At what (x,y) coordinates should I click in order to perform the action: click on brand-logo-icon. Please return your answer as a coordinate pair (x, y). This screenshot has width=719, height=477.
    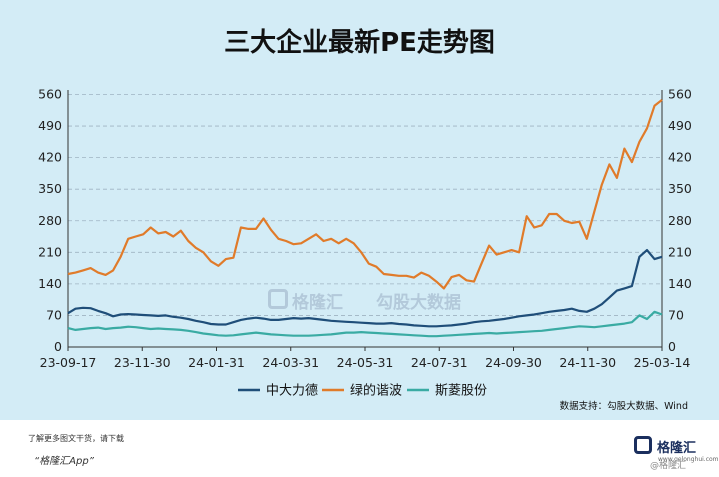
    Looking at the image, I should click on (643, 445).